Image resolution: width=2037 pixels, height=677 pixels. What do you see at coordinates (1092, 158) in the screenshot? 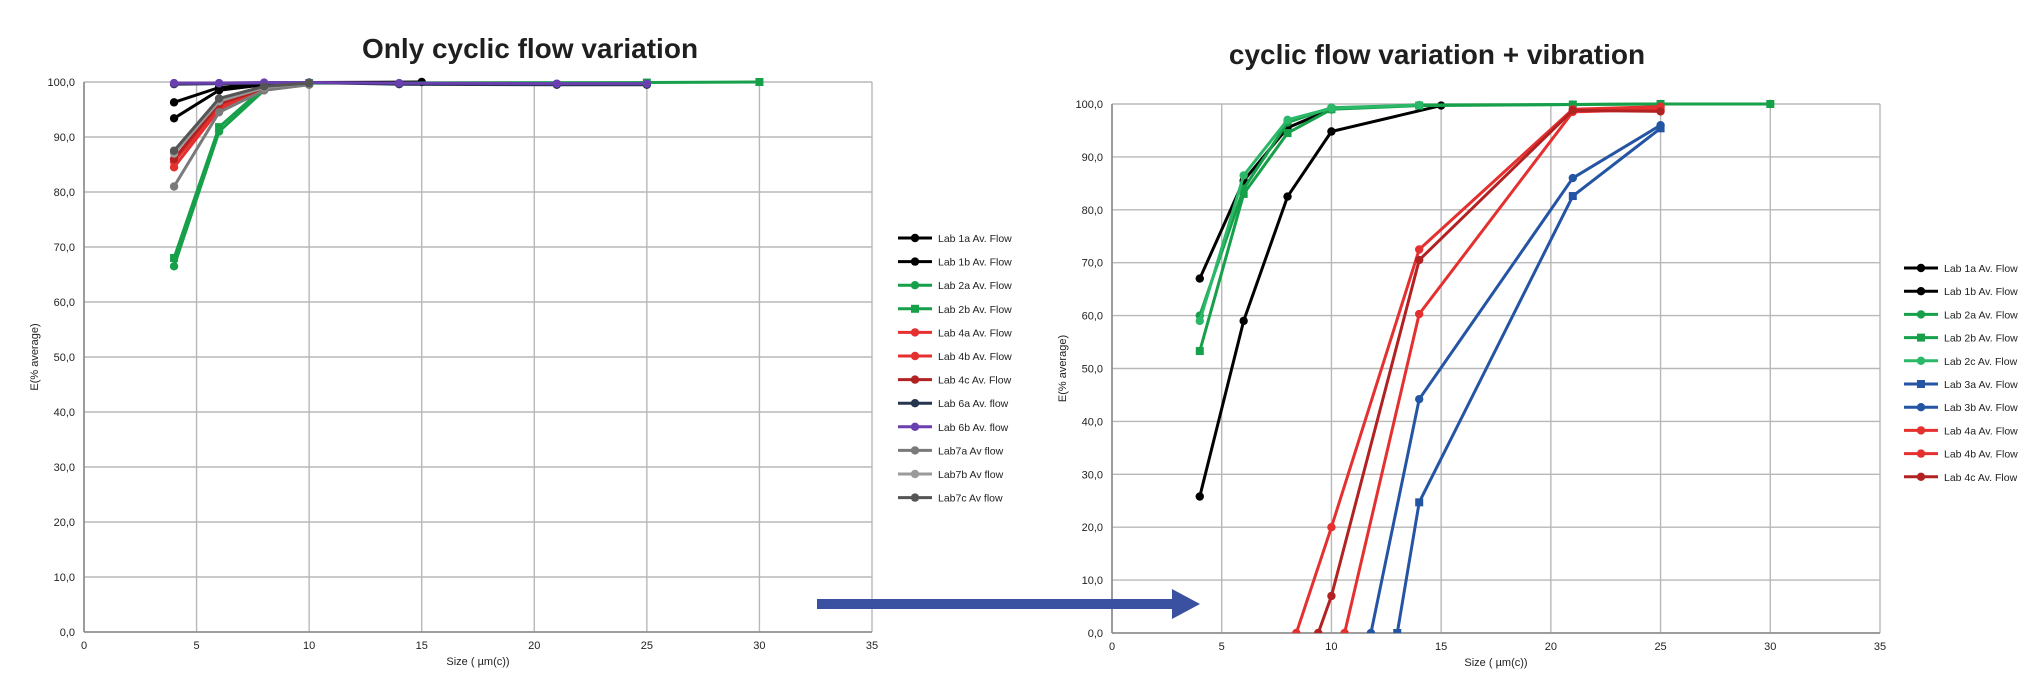
I see `y-tick-label: 90,0` at bounding box center [1092, 158].